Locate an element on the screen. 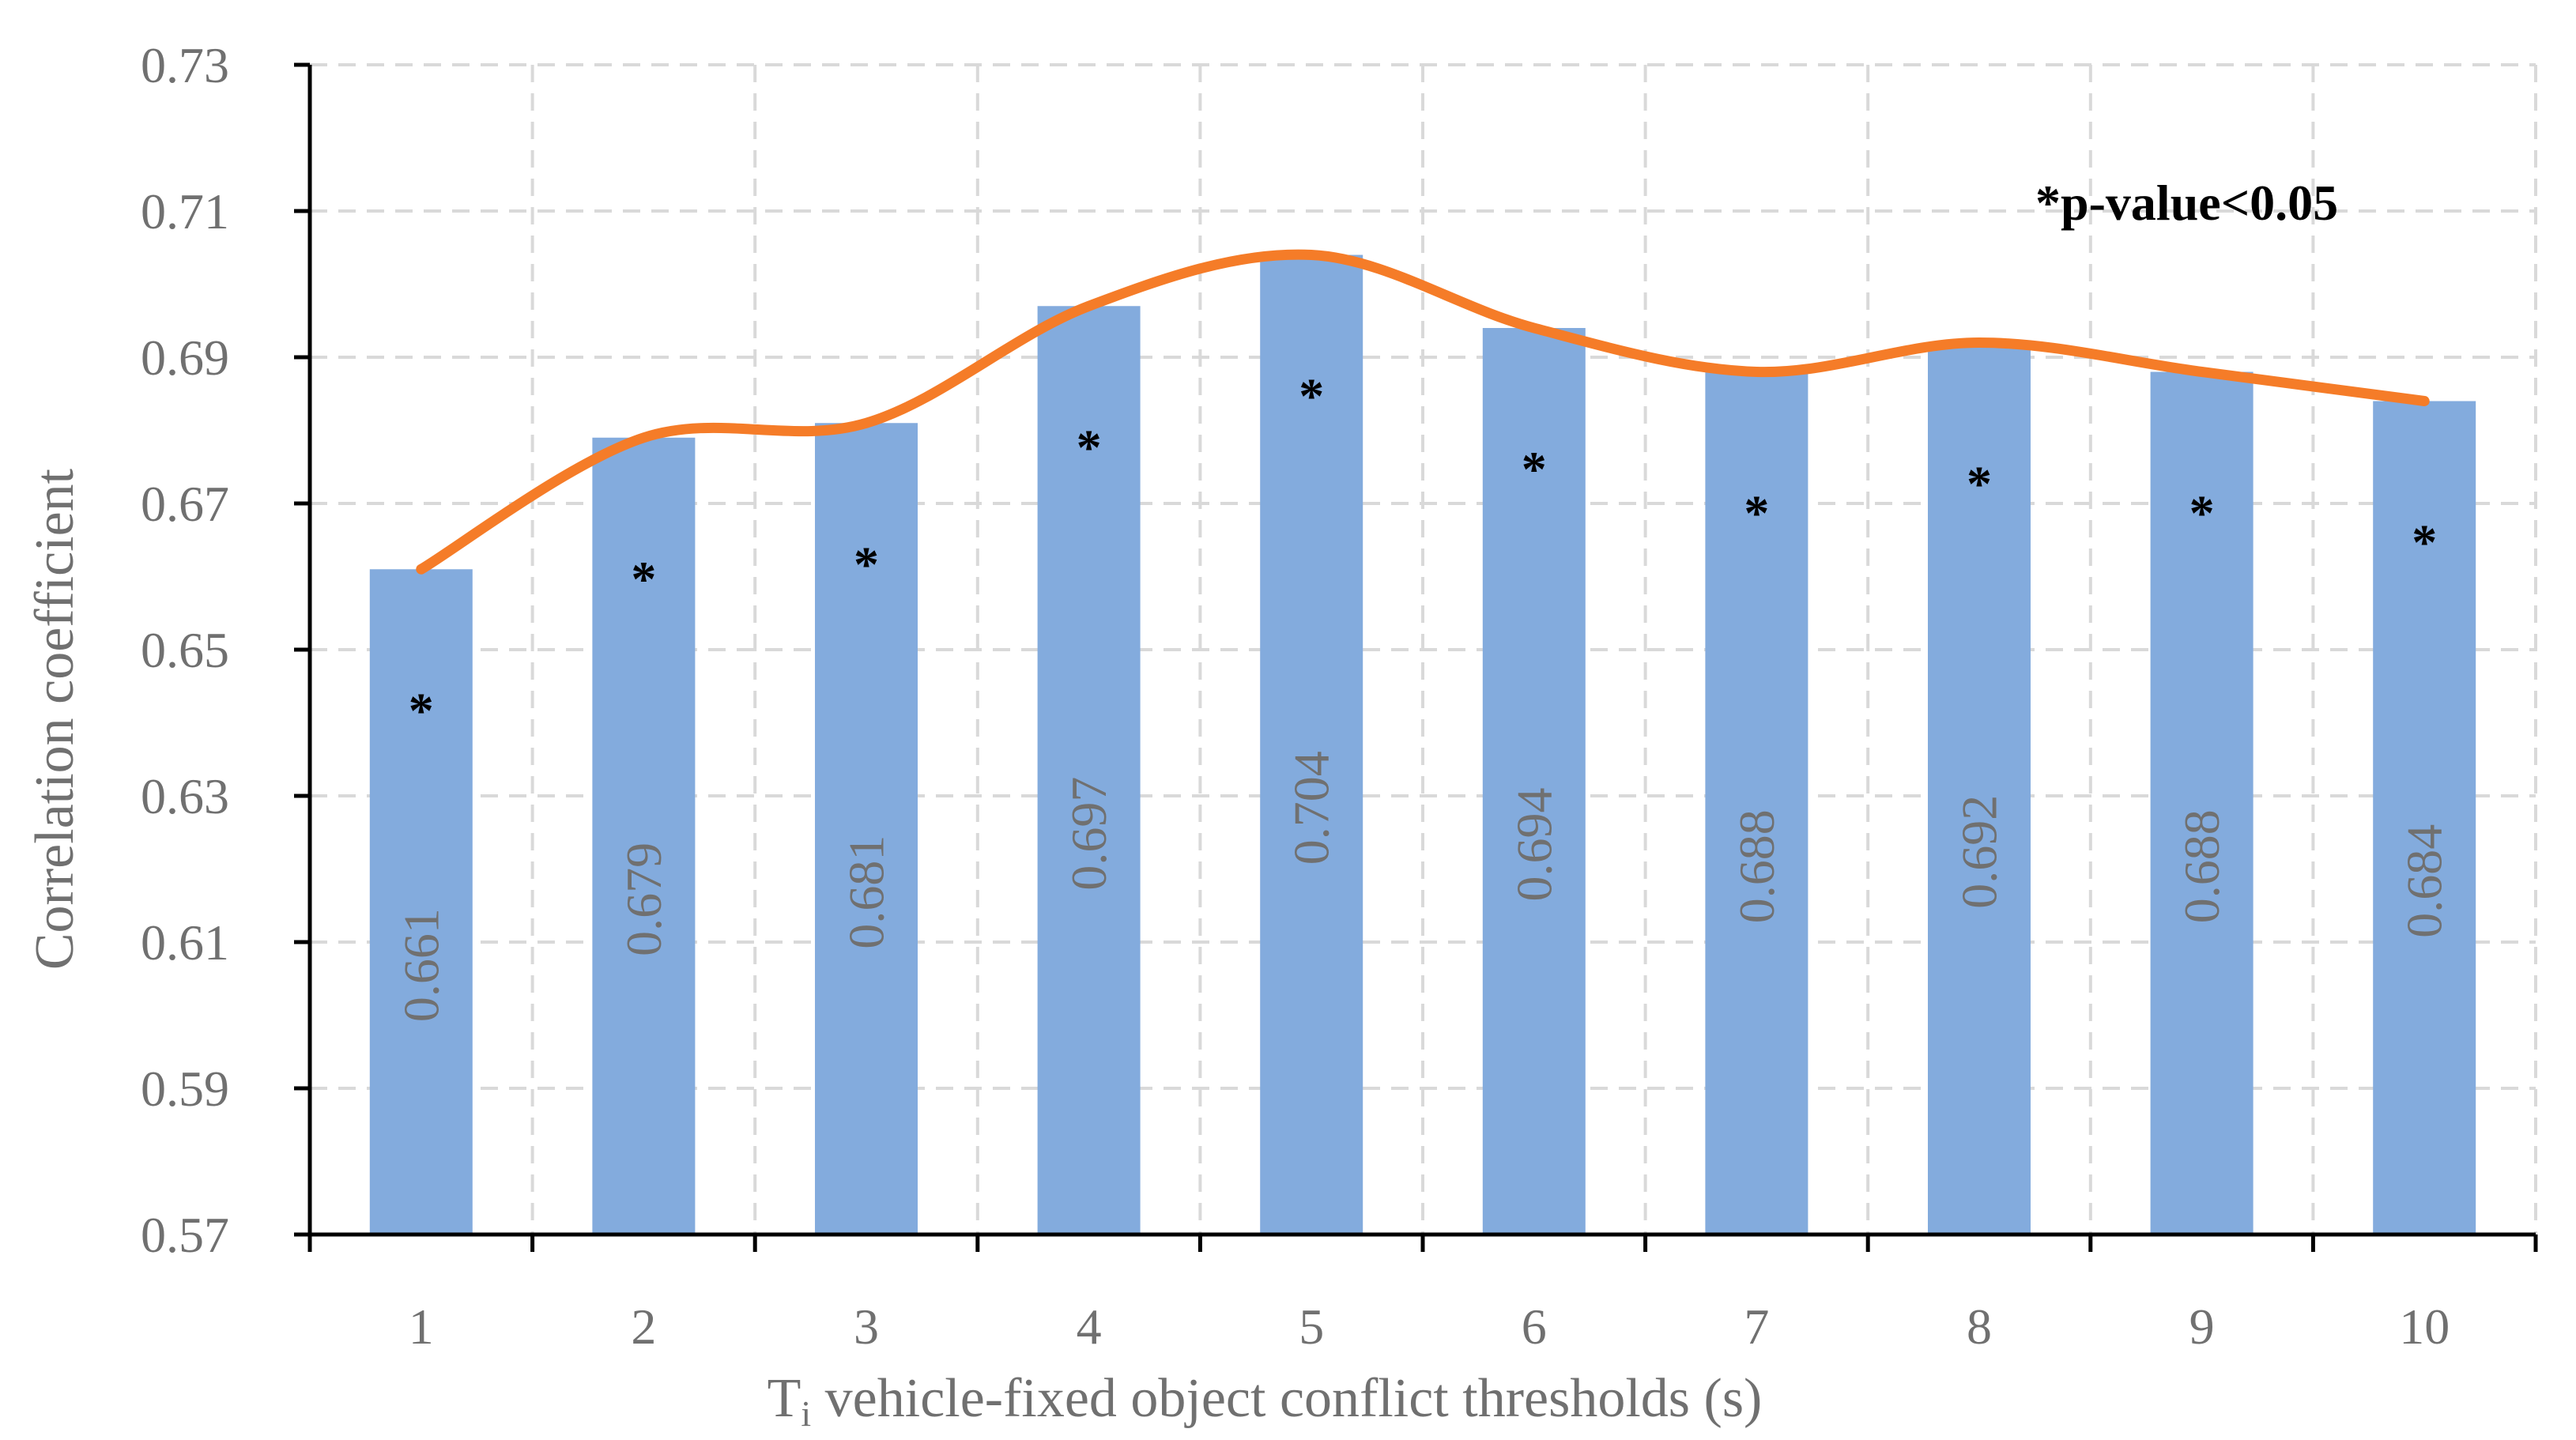 The width and height of the screenshot is (2576, 1440). y-tick-label: 0.63 is located at coordinates (185, 796).